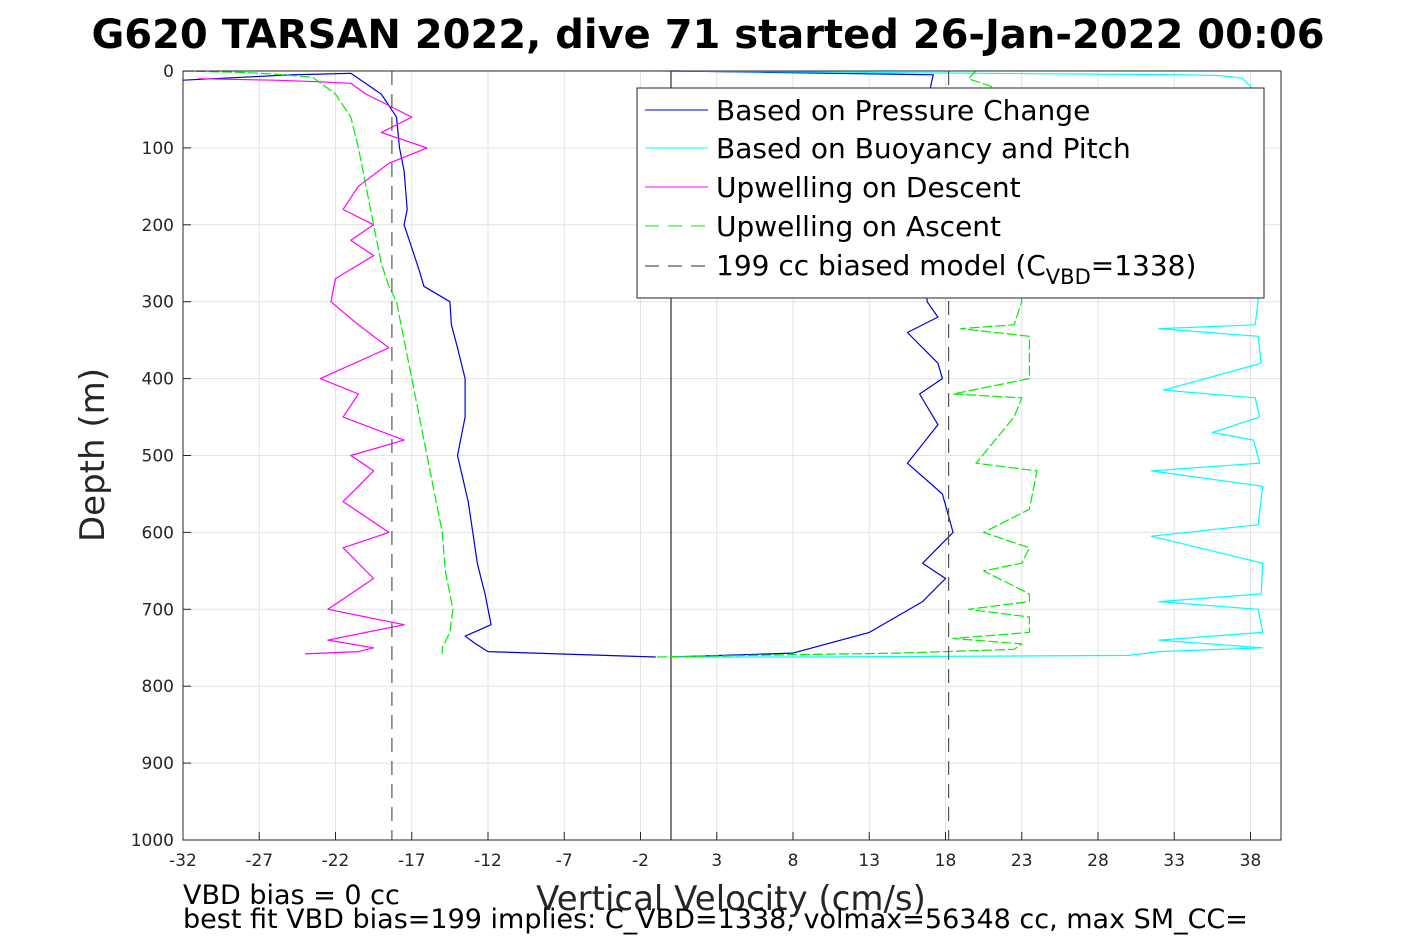  I want to click on x-tick-label: 18, so click(946, 861).